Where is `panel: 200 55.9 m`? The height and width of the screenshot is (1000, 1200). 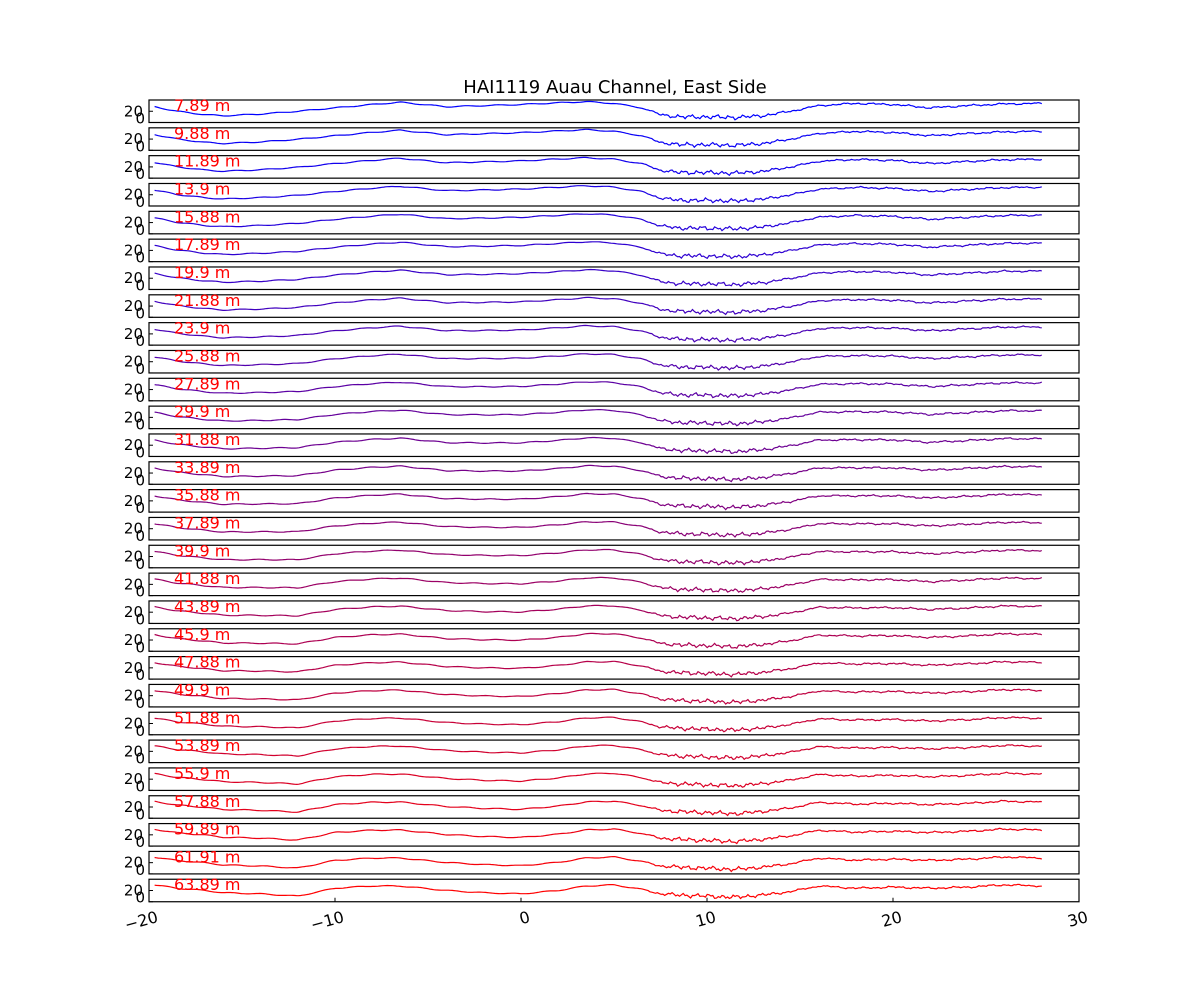
panel: 200 55.9 m is located at coordinates (602, 779).